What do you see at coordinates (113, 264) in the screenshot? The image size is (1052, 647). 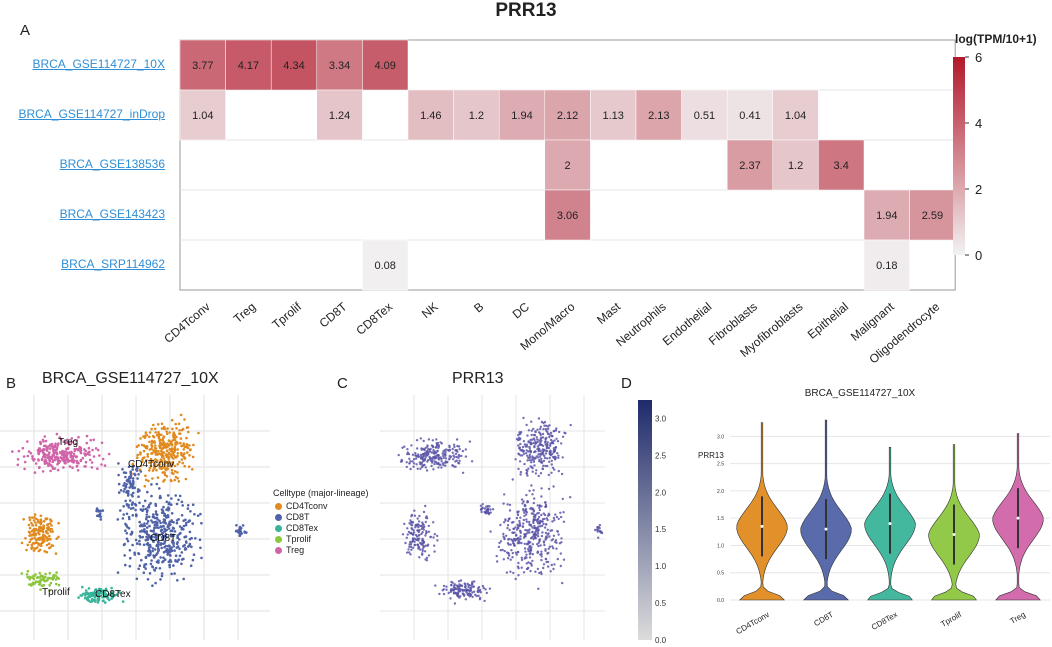 I see `dataset-link: BRCA_SRP114962` at bounding box center [113, 264].